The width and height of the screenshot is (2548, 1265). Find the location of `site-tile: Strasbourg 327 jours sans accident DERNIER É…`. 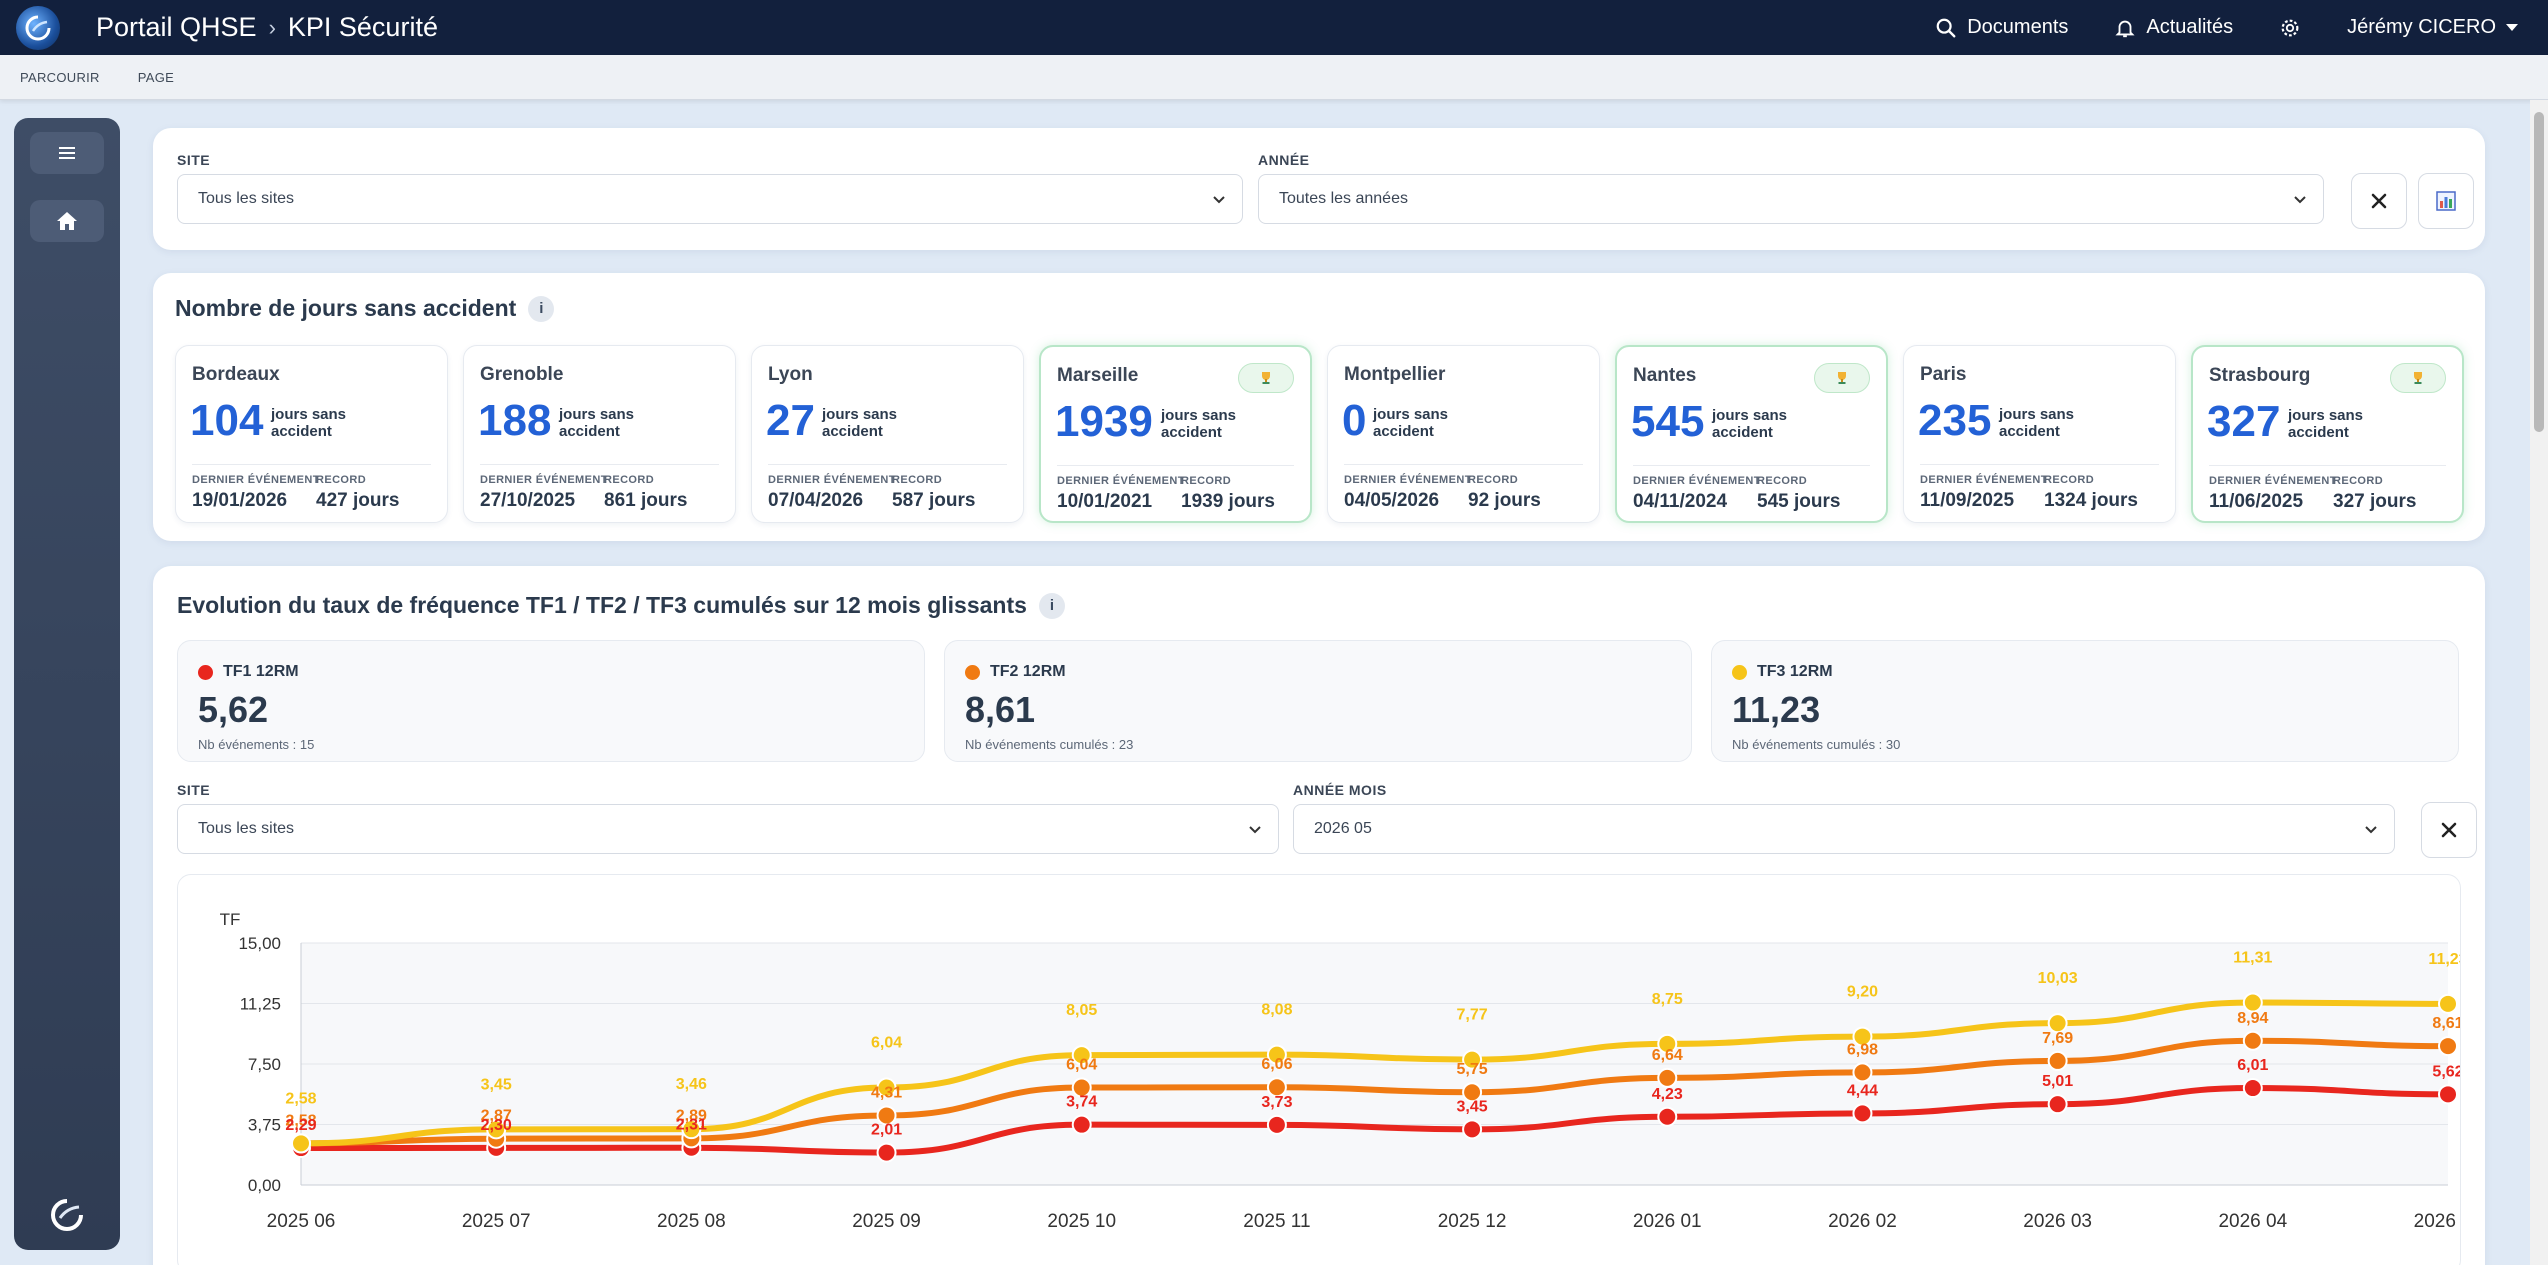

site-tile: Strasbourg 327 jours sans accident DERNIER É… is located at coordinates (2327, 434).